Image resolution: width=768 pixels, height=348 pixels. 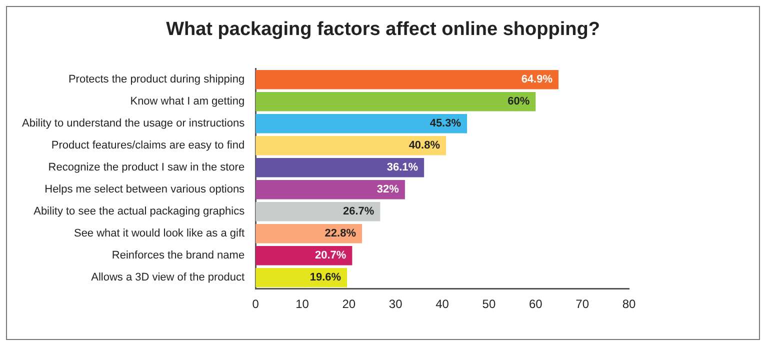 I want to click on chart-title: What packaging factors affect online shopping?, so click(x=383, y=30).